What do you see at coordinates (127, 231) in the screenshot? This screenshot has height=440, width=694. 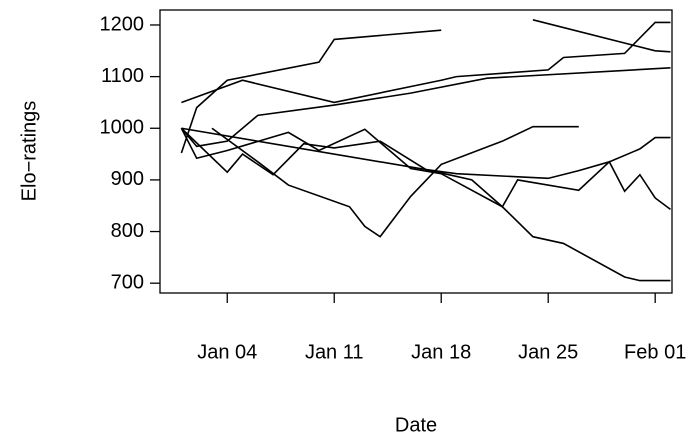 I see `y-tick-label: 800` at bounding box center [127, 231].